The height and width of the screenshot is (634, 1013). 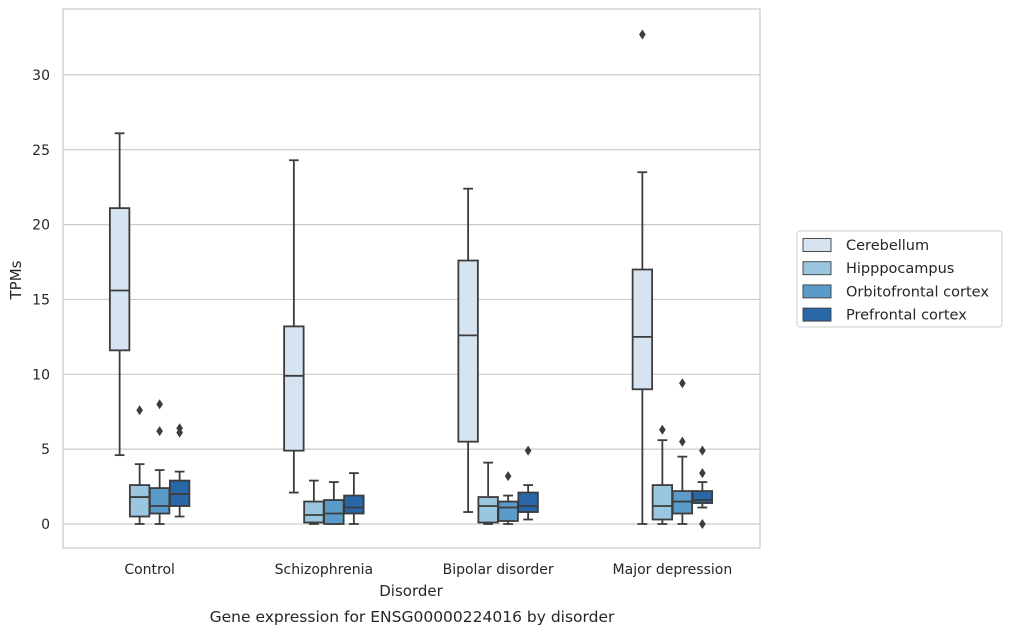 I want to click on y-tick-labels: 0 5 10 15 20 25 30, so click(x=41, y=300).